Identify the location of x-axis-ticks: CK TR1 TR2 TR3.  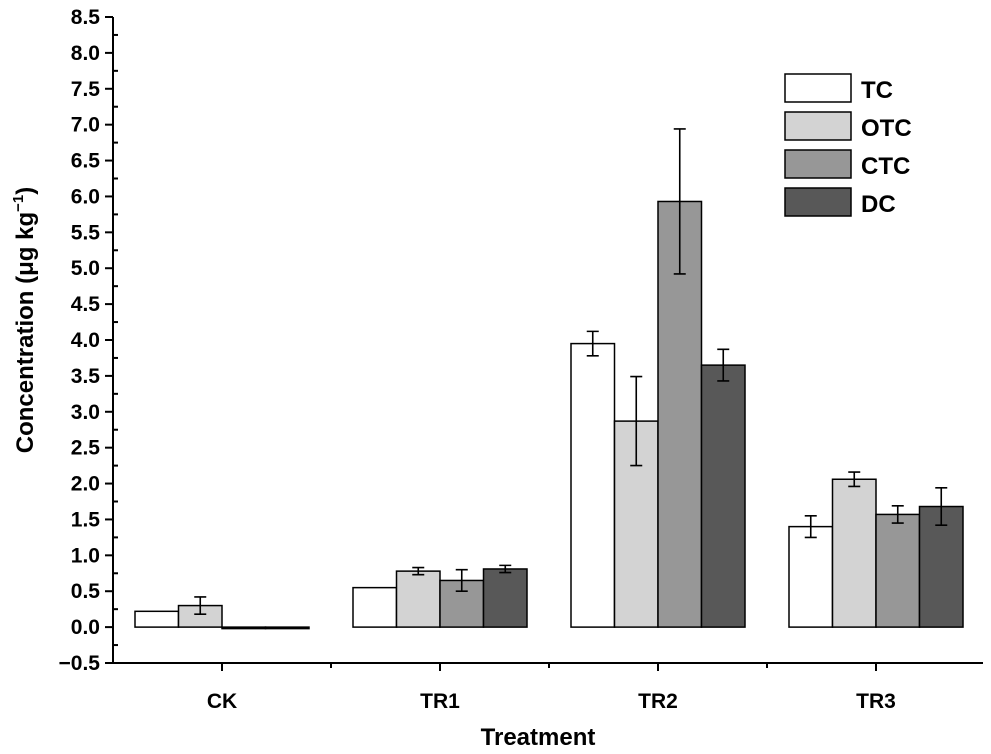
(551, 688).